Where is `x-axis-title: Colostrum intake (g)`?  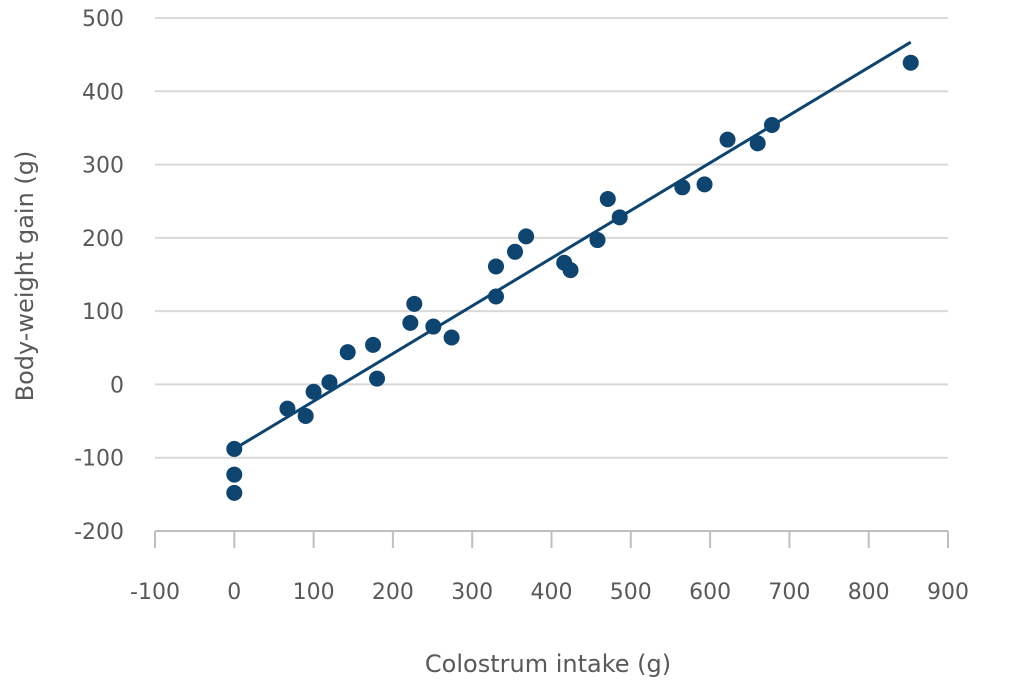 x-axis-title: Colostrum intake (g) is located at coordinates (548, 664).